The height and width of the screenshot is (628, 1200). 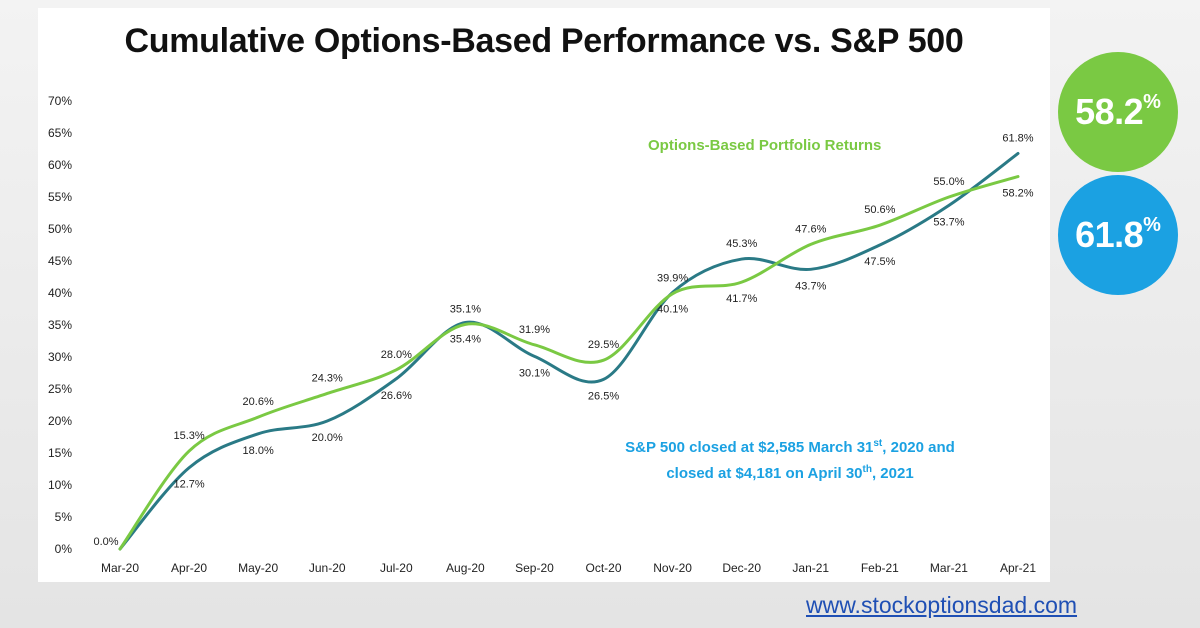 I want to click on x-tick-label: Mar-21, so click(x=949, y=568).